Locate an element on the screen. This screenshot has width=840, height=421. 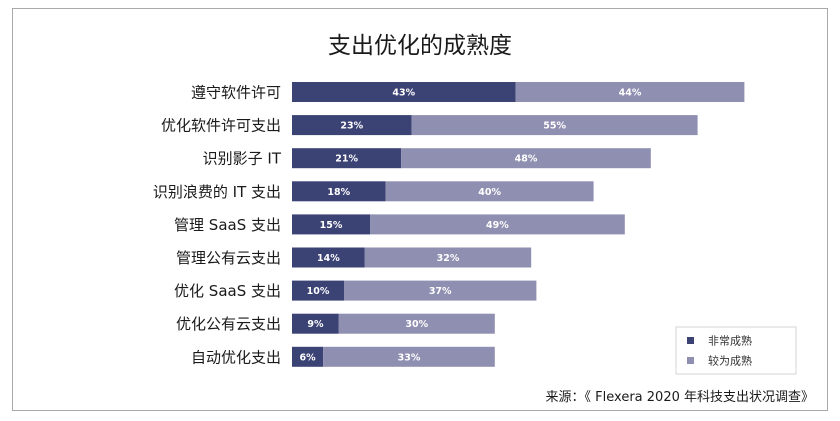
bar-value-label: 49% is located at coordinates (497, 225).